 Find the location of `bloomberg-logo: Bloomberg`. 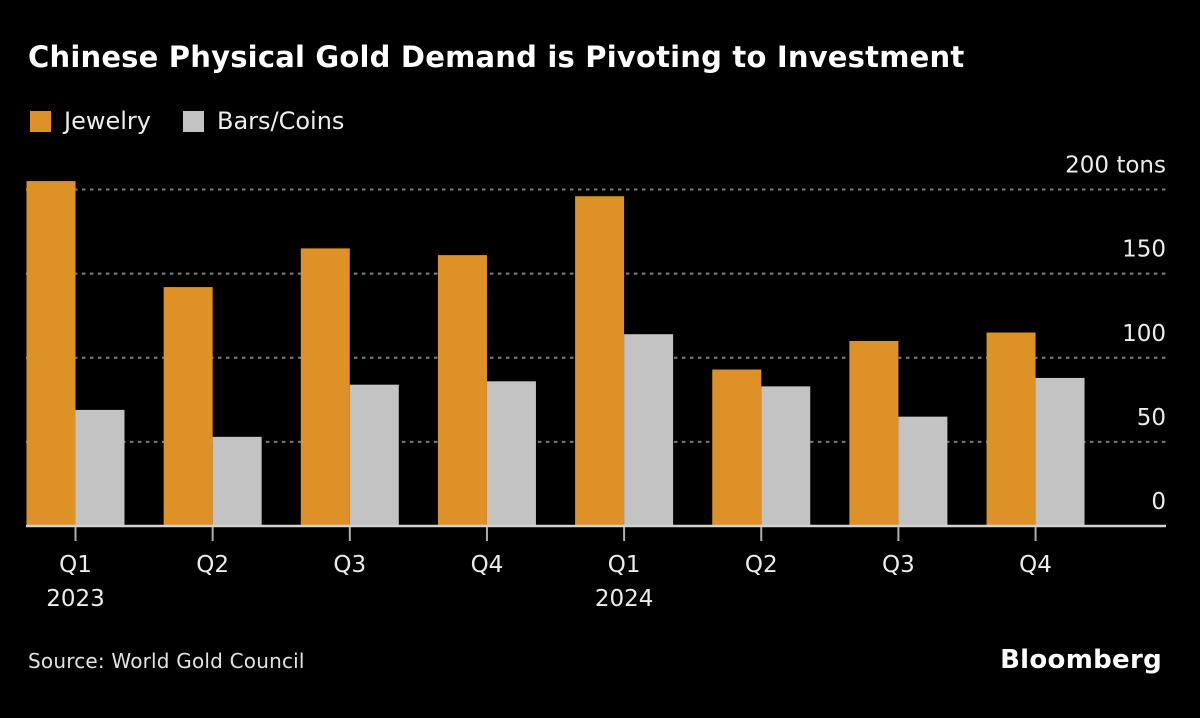

bloomberg-logo: Bloomberg is located at coordinates (1081, 660).